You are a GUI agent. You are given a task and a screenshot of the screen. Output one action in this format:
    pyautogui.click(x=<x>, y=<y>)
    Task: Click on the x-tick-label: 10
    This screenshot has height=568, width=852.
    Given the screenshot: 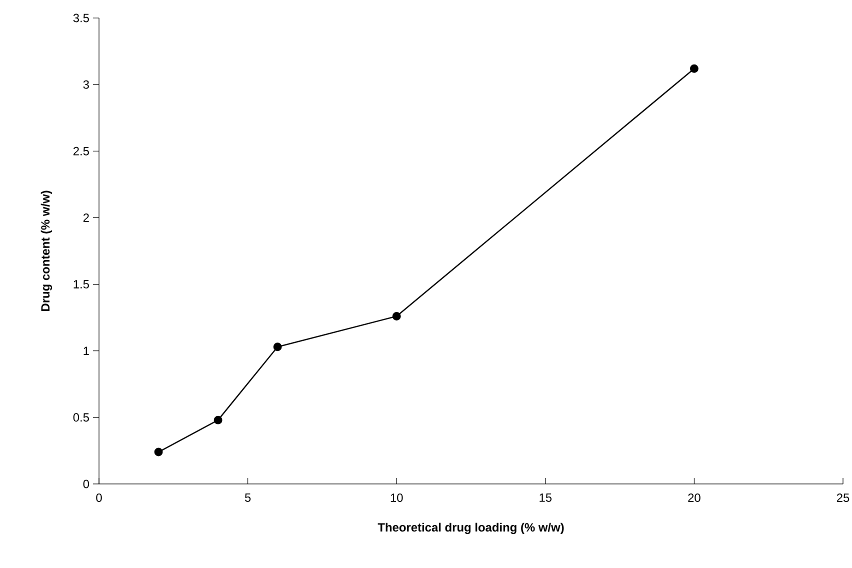 What is the action you would take?
    pyautogui.click(x=396, y=498)
    